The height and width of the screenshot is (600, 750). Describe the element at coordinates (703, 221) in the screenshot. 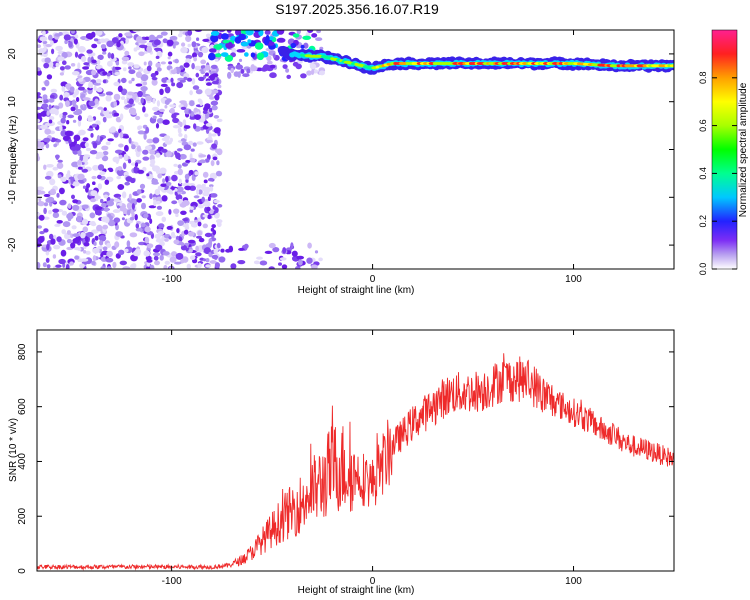

I see `colorbar-tick-label: 0.2` at that location.